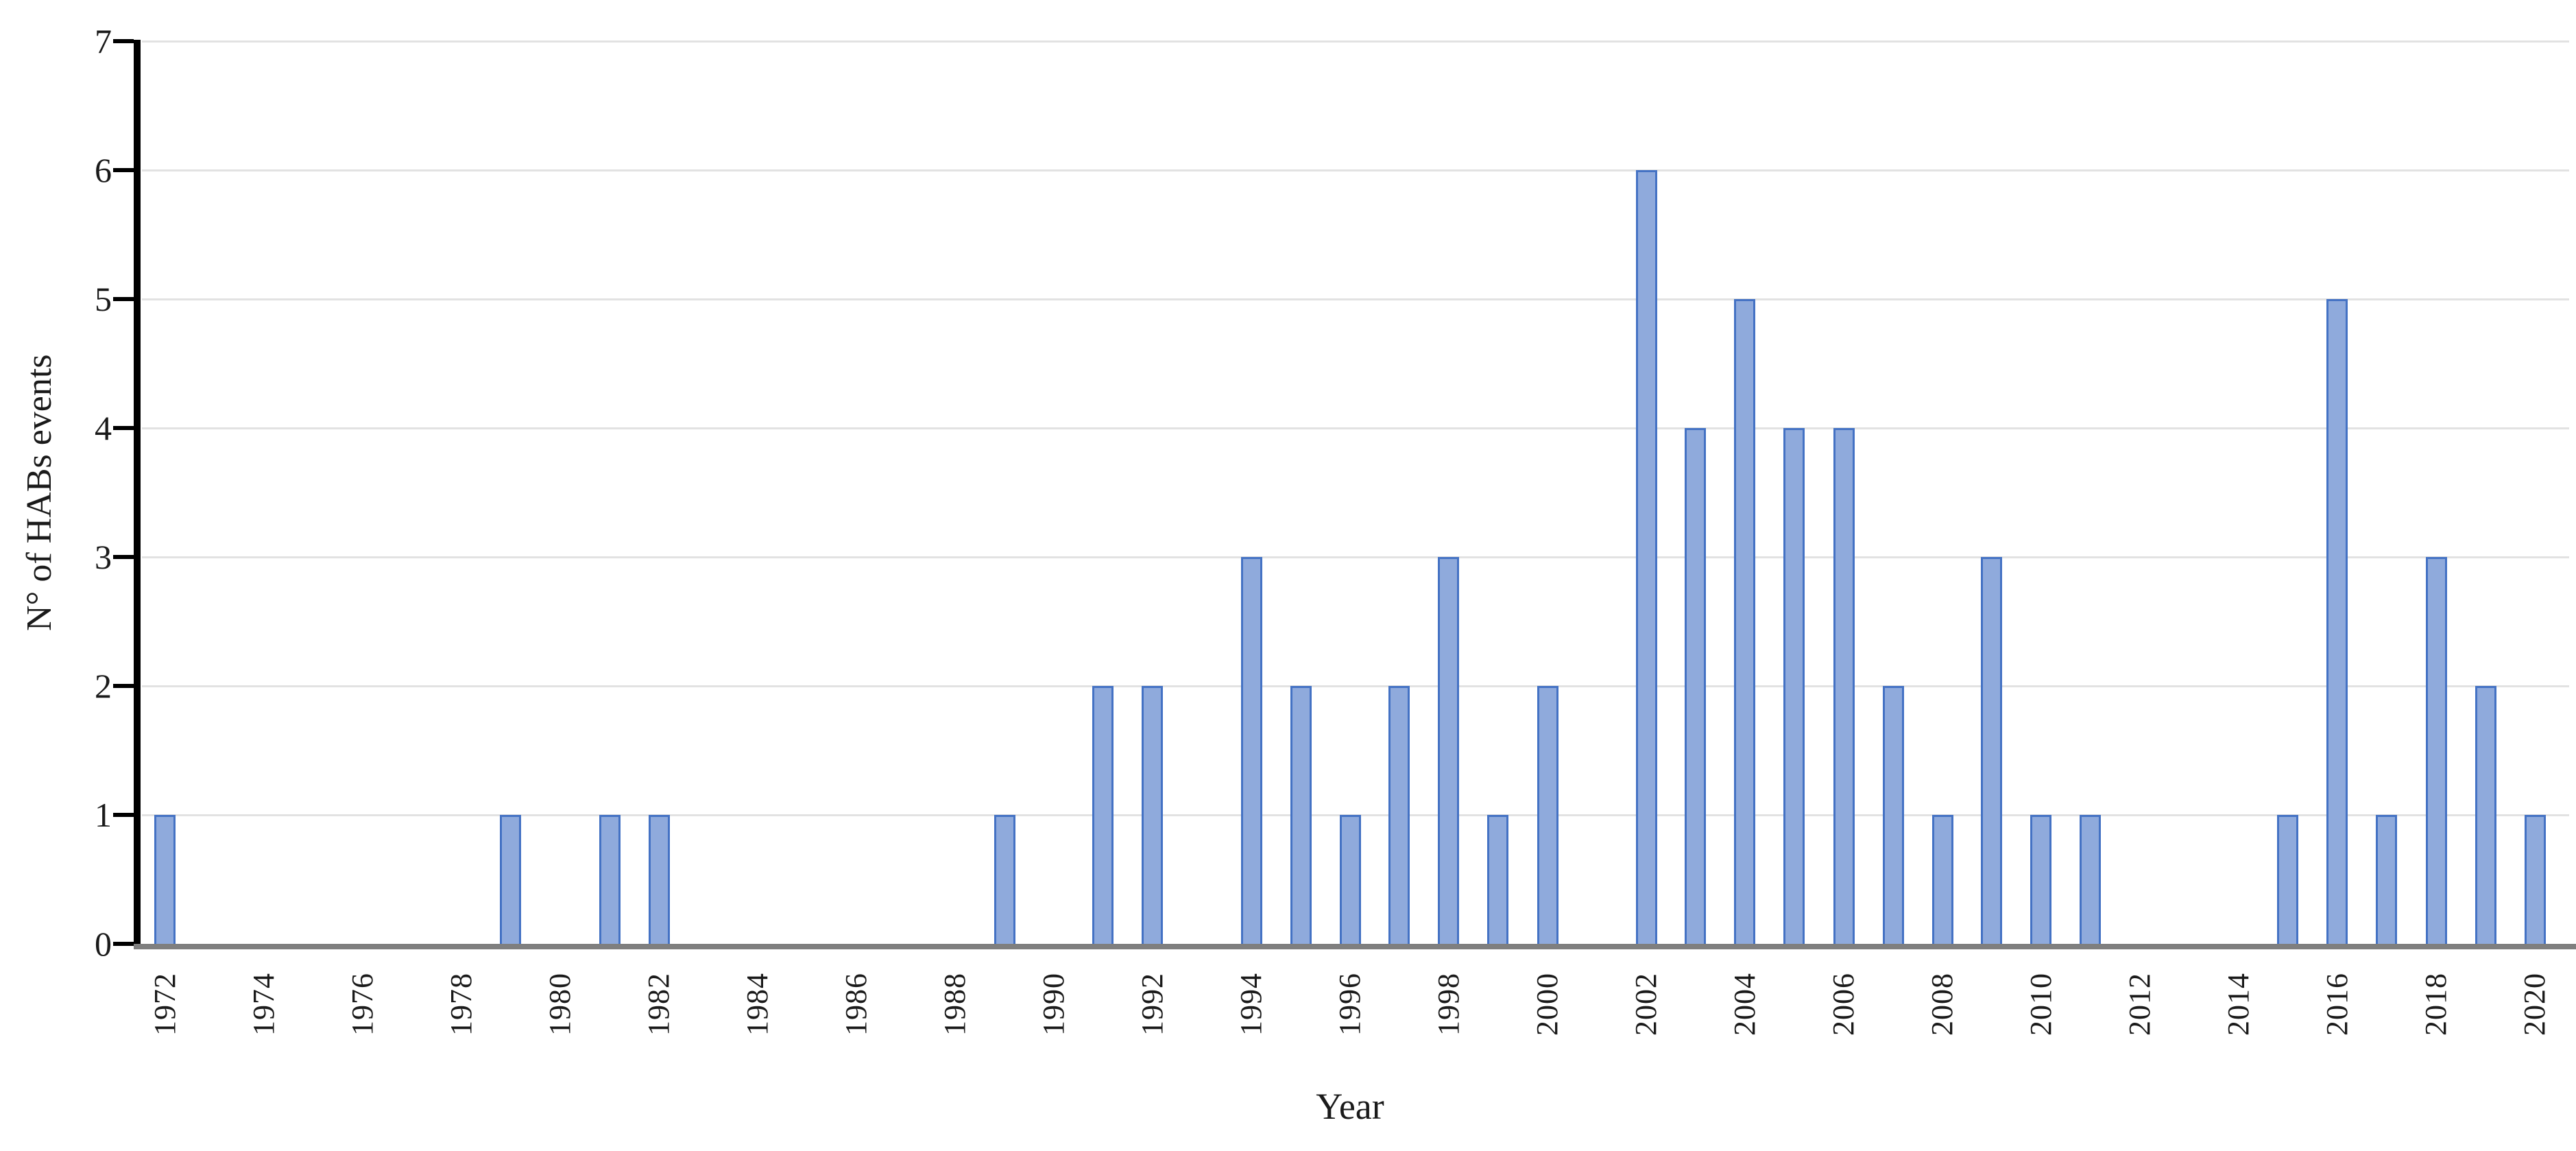 The width and height of the screenshot is (2576, 1151). What do you see at coordinates (1744, 1004) in the screenshot?
I see `x-tick-label-2004: 2004` at bounding box center [1744, 1004].